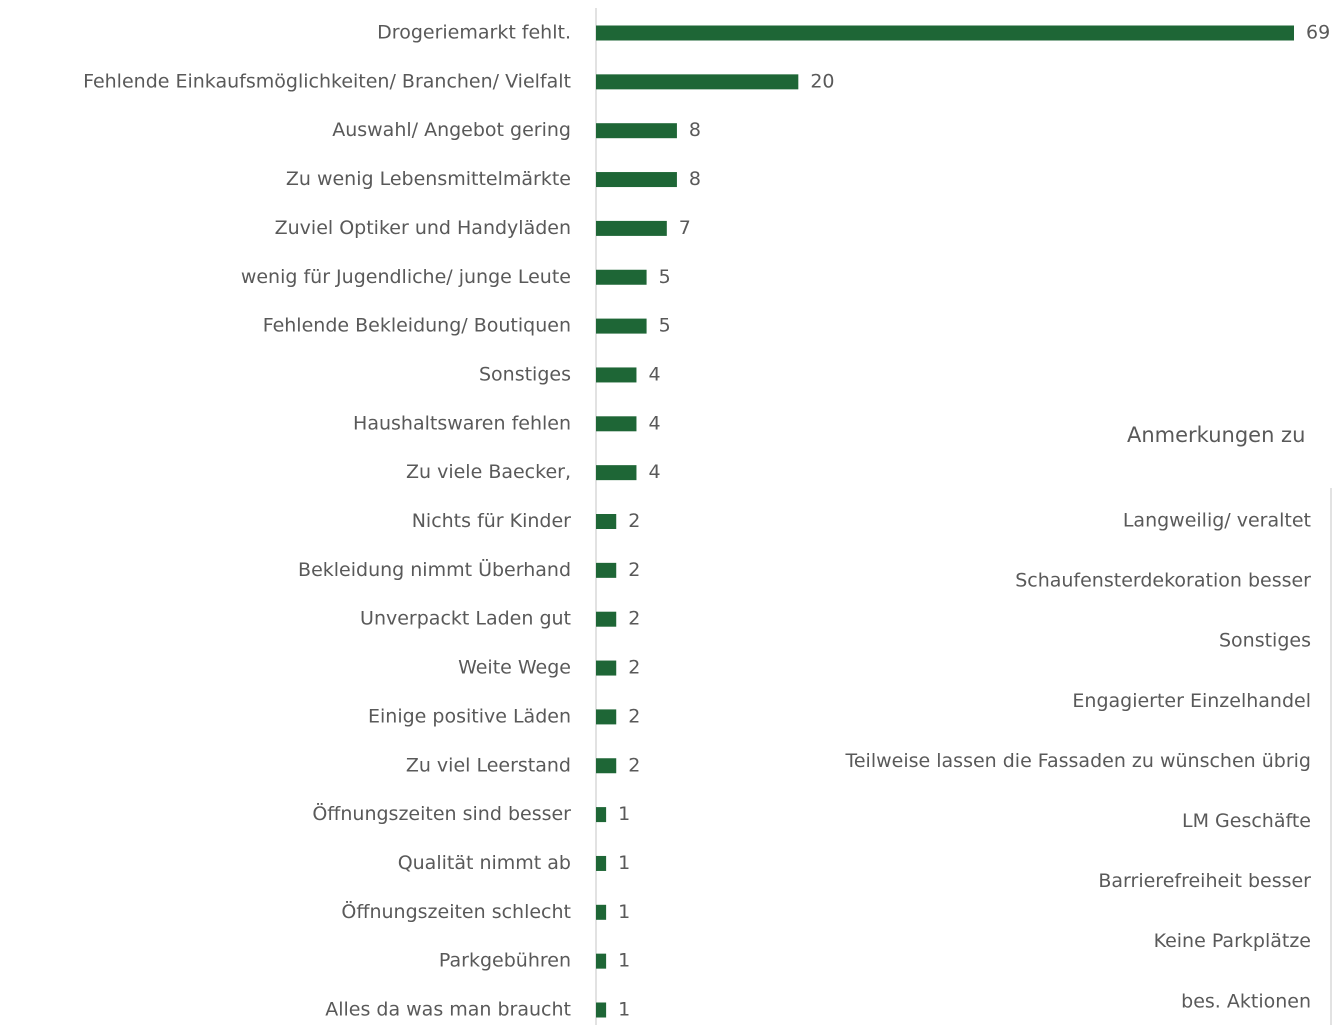 The width and height of the screenshot is (1344, 1025). What do you see at coordinates (488, 472) in the screenshot?
I see `category-label: Zu viele Baecker,` at bounding box center [488, 472].